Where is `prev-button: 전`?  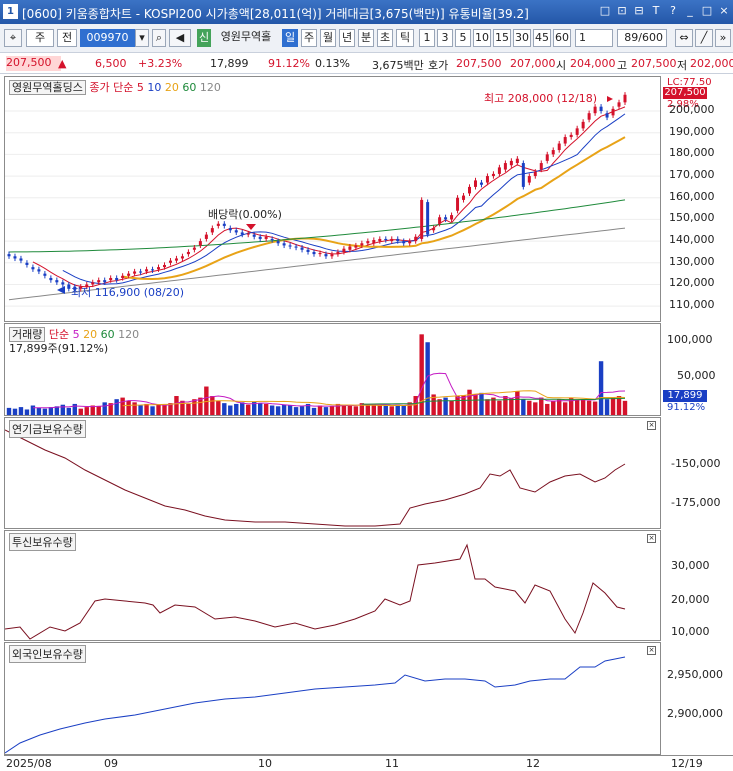 prev-button: 전 is located at coordinates (67, 38).